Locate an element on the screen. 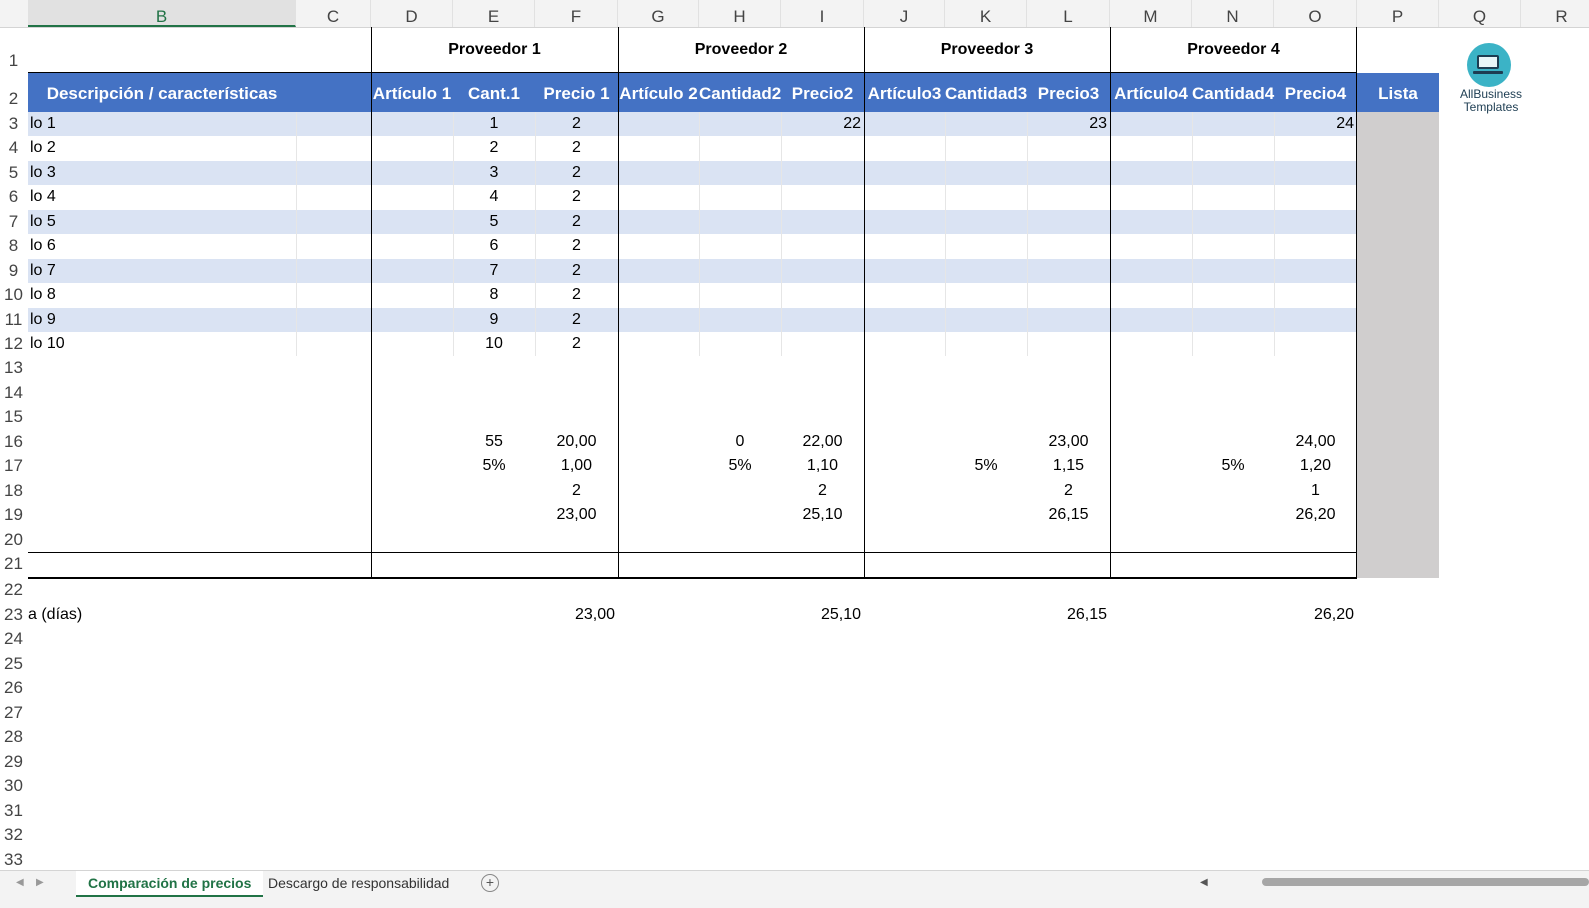  horizontal-scrollbar is located at coordinates (1425, 882).